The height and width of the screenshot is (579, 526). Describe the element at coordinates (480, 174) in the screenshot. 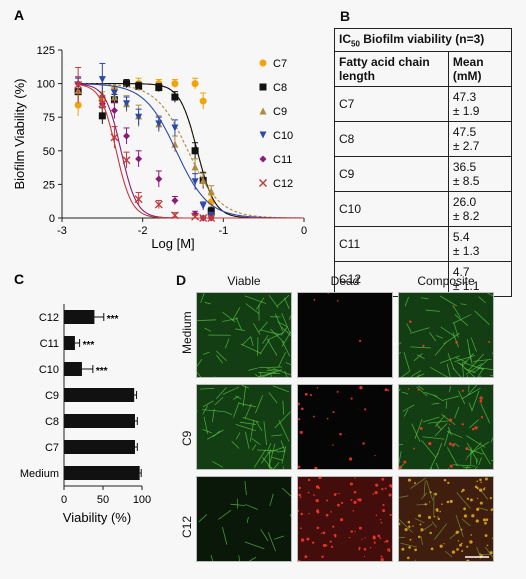

I see `mean-cell: 36.5 ± 8.5` at that location.